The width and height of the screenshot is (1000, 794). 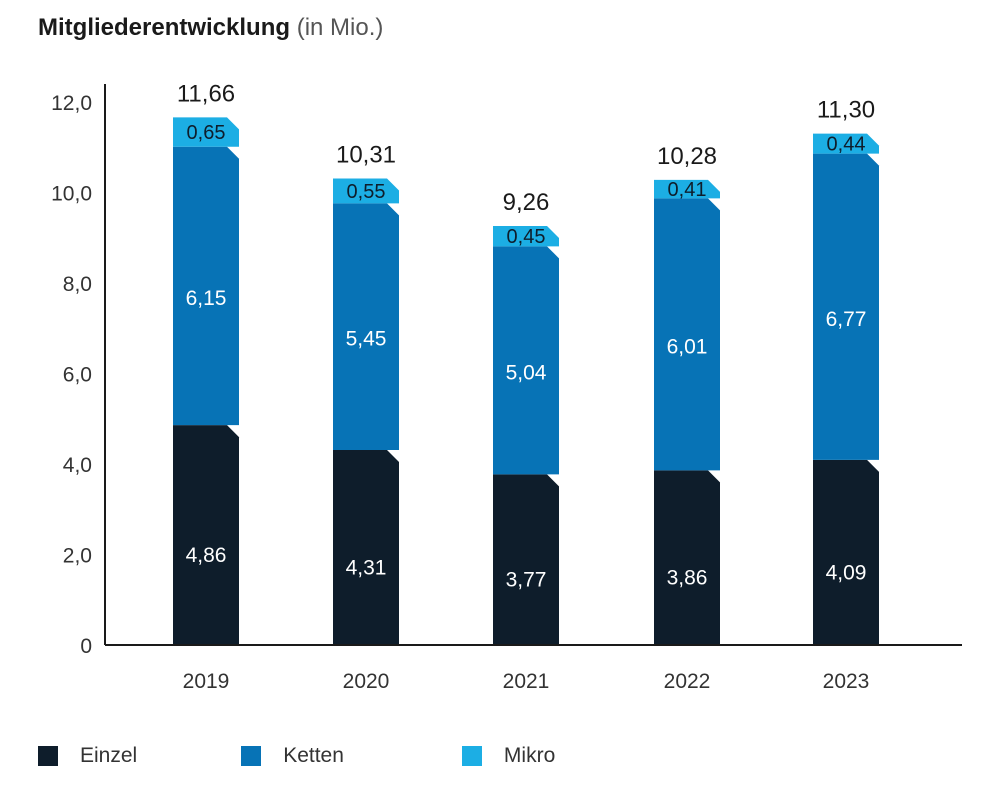 I want to click on chart-title-unit: (in Mio.), so click(x=340, y=27).